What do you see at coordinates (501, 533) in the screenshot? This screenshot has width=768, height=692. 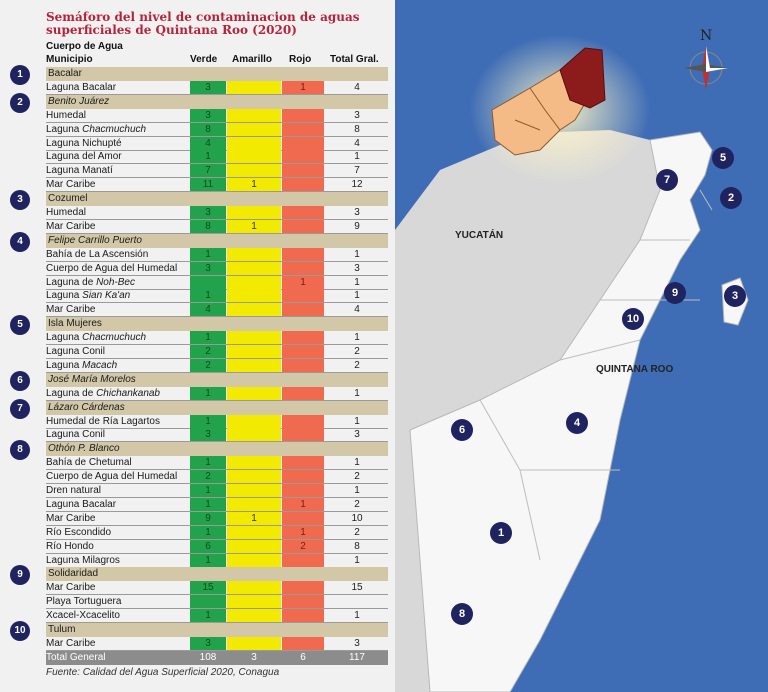 I see `map-marker-1: 1` at bounding box center [501, 533].